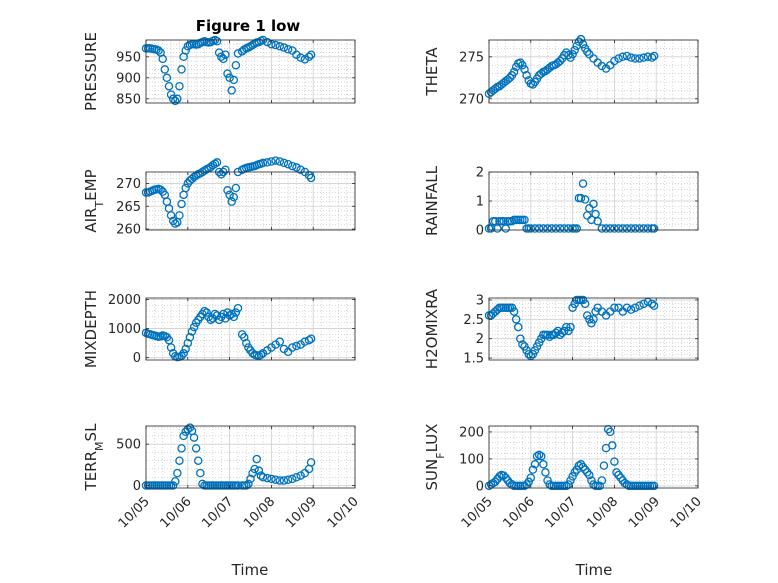 Image resolution: width=778 pixels, height=583 pixels. I want to click on y-tick-label: 275, so click(471, 57).